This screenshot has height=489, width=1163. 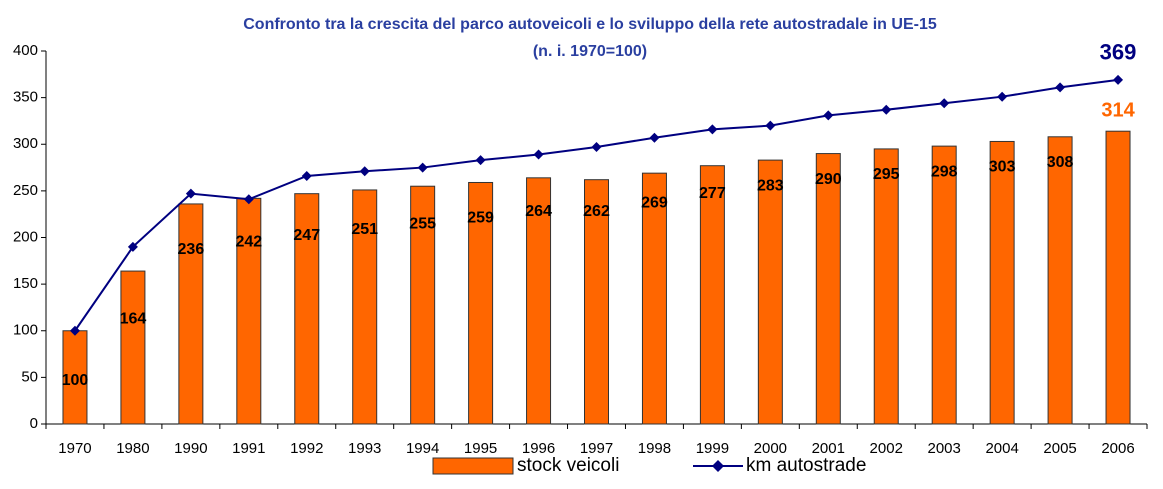 What do you see at coordinates (1117, 448) in the screenshot?
I see `x-tick-label: 2006` at bounding box center [1117, 448].